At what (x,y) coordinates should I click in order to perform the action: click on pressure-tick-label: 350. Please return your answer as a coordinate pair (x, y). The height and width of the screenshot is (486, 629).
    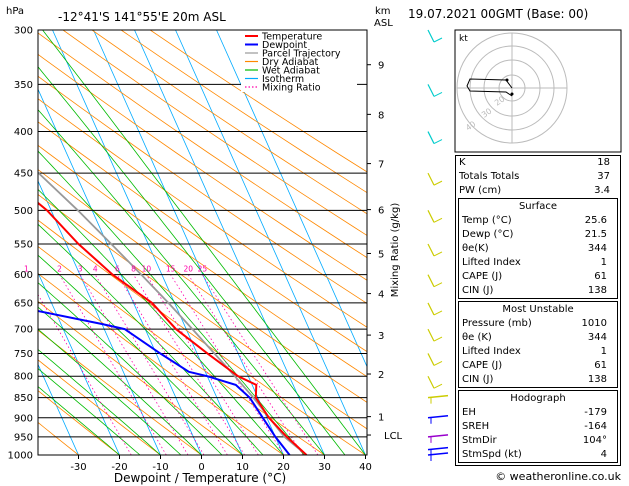
    Looking at the image, I should click on (23, 85).